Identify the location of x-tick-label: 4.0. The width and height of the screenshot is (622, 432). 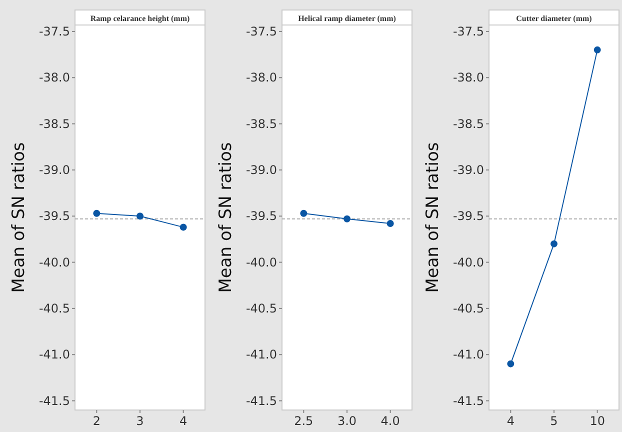
(390, 421).